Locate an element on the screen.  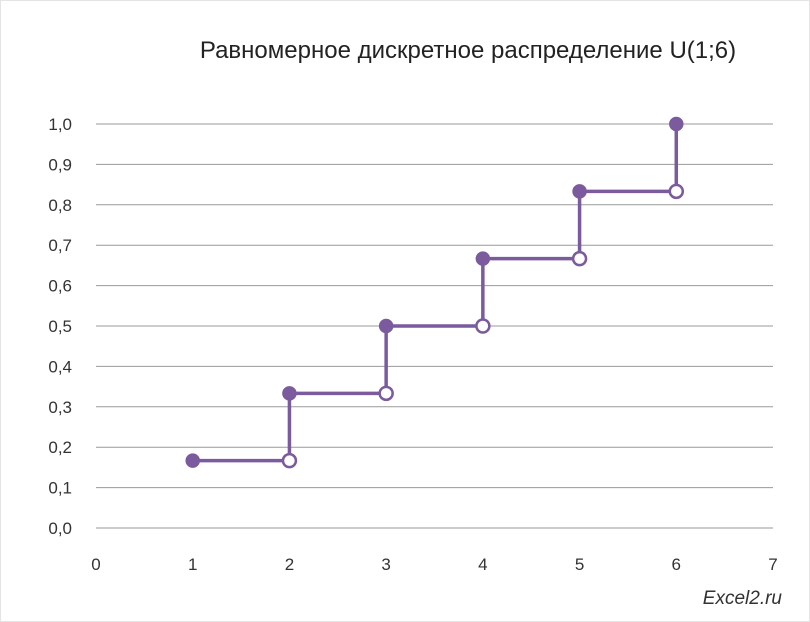
y-tick-label: 0,9 is located at coordinates (60, 164).